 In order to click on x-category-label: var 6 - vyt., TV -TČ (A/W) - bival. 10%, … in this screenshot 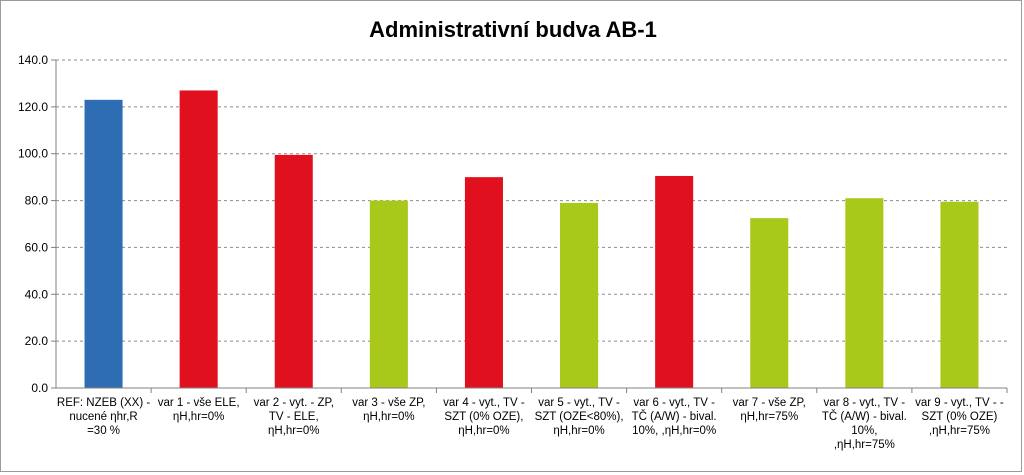, I will do `click(674, 417)`.